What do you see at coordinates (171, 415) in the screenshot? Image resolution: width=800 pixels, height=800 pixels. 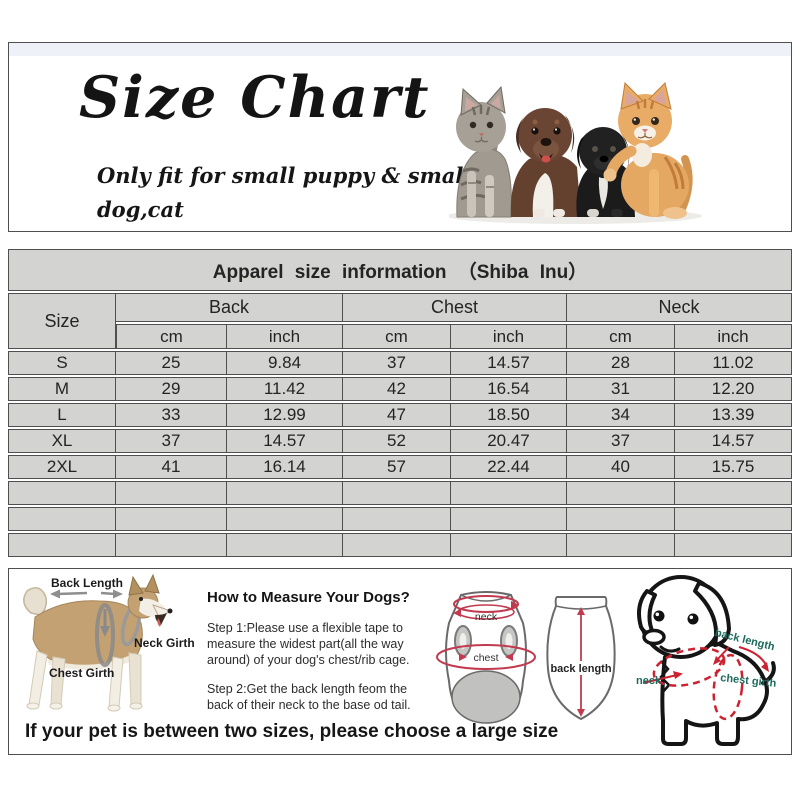 I see `cell: 33` at bounding box center [171, 415].